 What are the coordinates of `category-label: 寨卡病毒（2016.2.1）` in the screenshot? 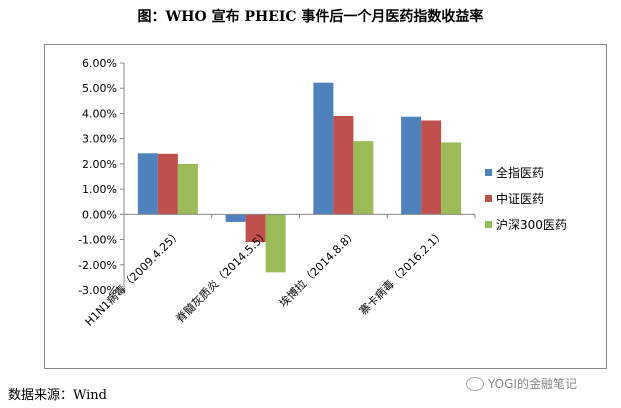 It's located at (401, 272).